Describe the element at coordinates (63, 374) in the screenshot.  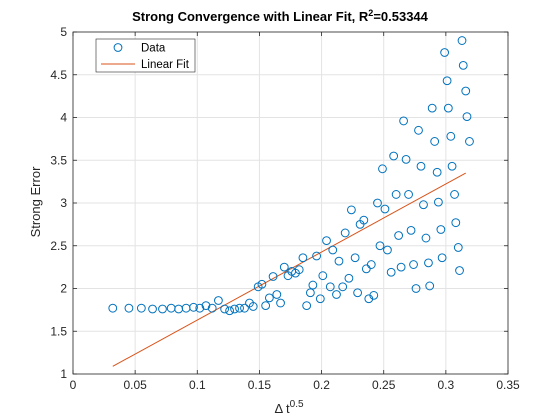
I see `y-tick-label: 1` at that location.